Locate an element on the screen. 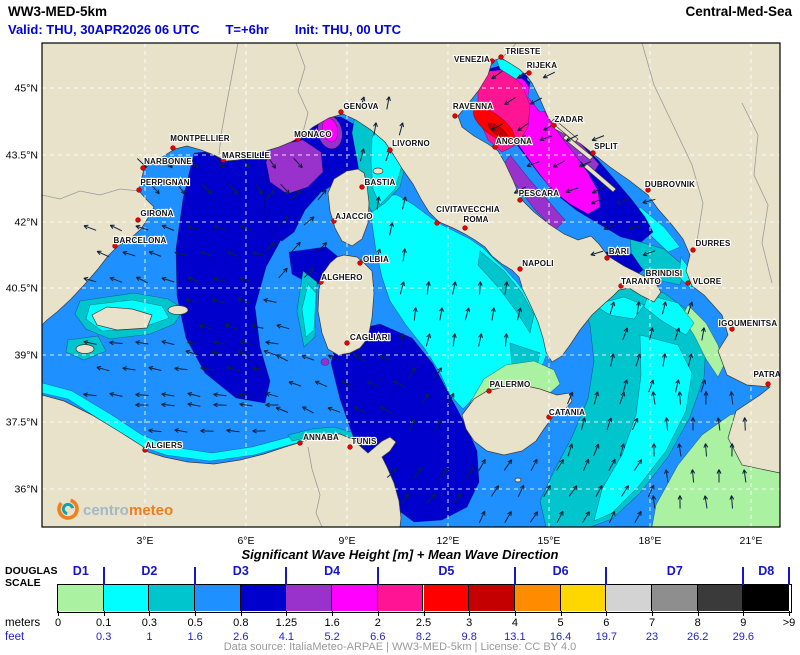 The width and height of the screenshot is (800, 655). meters-value: 0.5 is located at coordinates (195, 623).